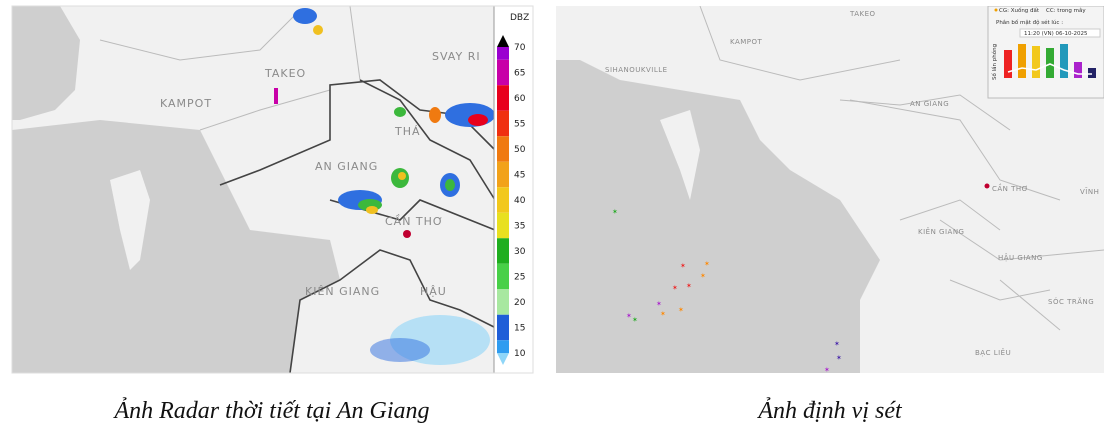  What do you see at coordinates (519, 176) in the screenshot?
I see `legend-tick-label: 45` at bounding box center [519, 176].